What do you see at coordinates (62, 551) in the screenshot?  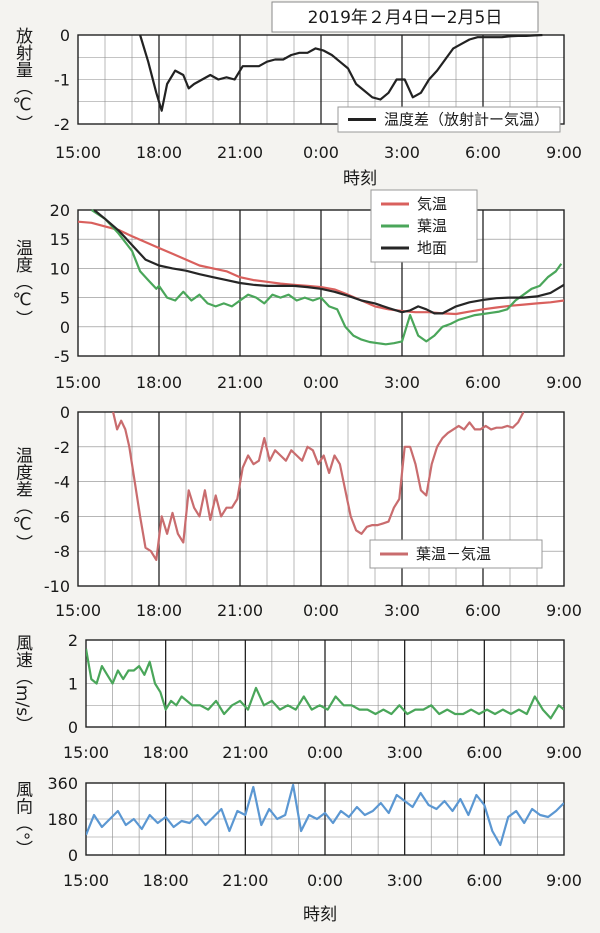 I see `y-tick-label: -8` at bounding box center [62, 551].